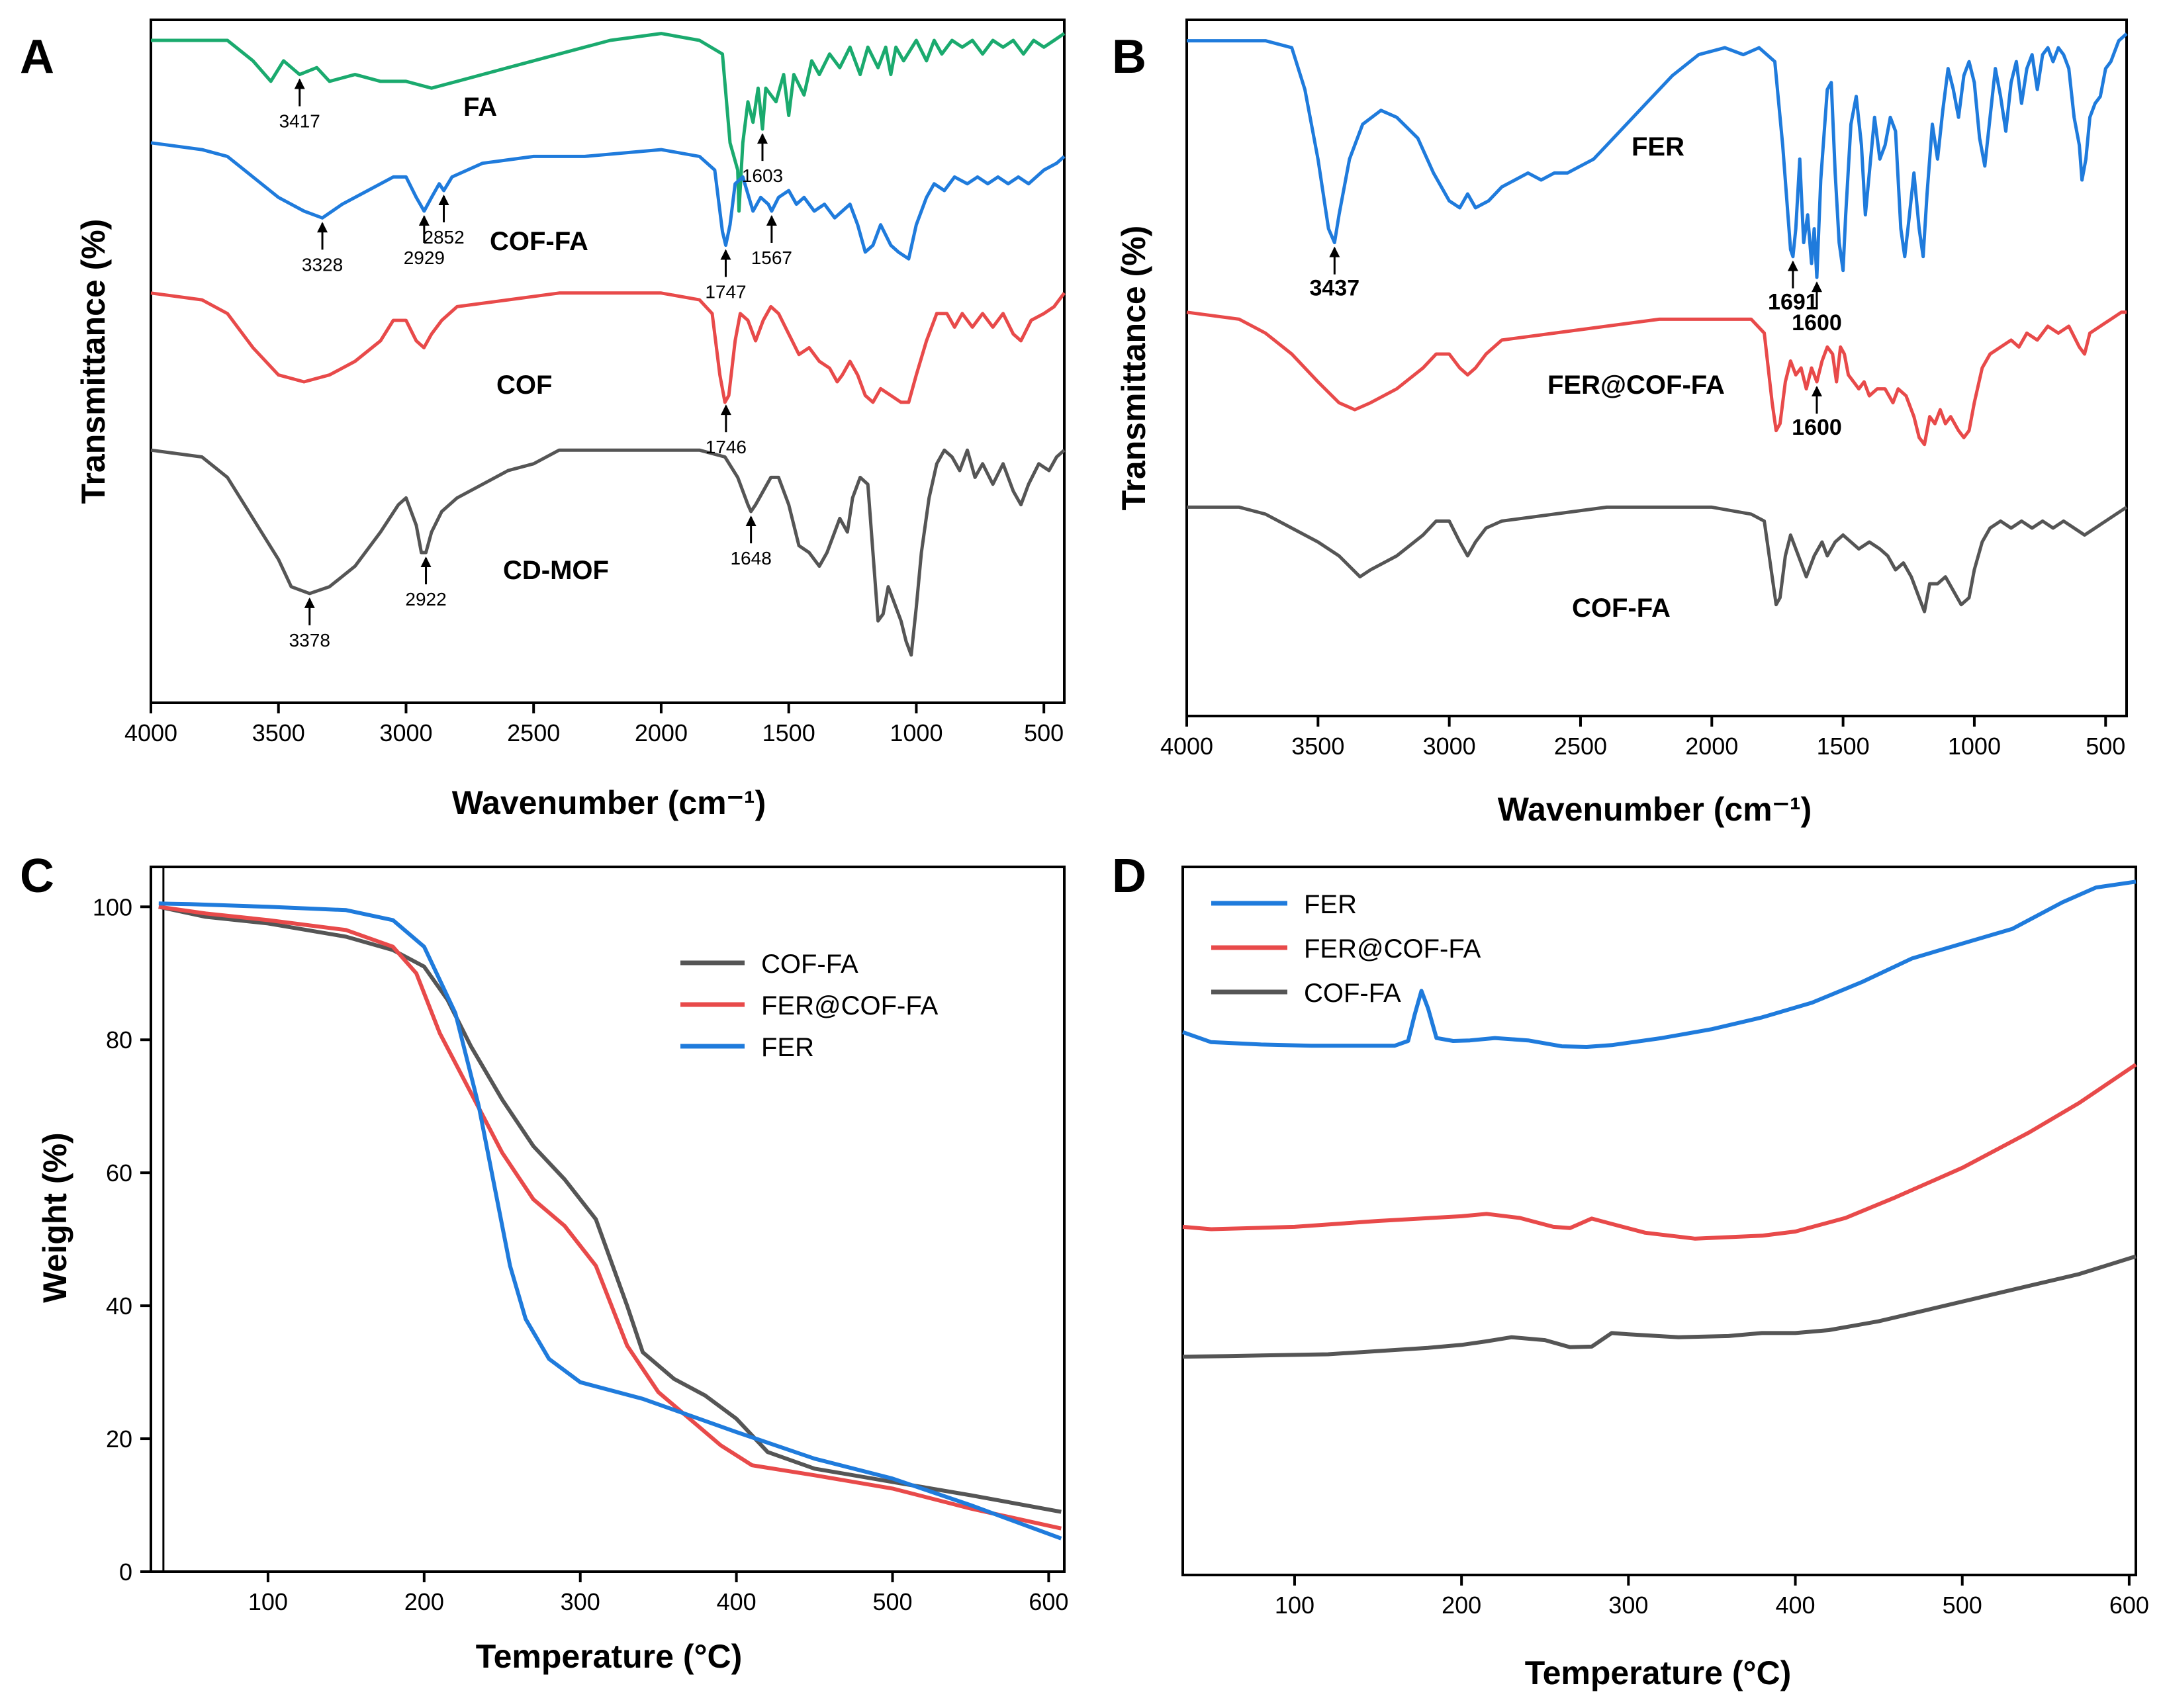  Describe the element at coordinates (539, 241) in the screenshot. I see `series-label-cof-fa: COF-FA` at that location.